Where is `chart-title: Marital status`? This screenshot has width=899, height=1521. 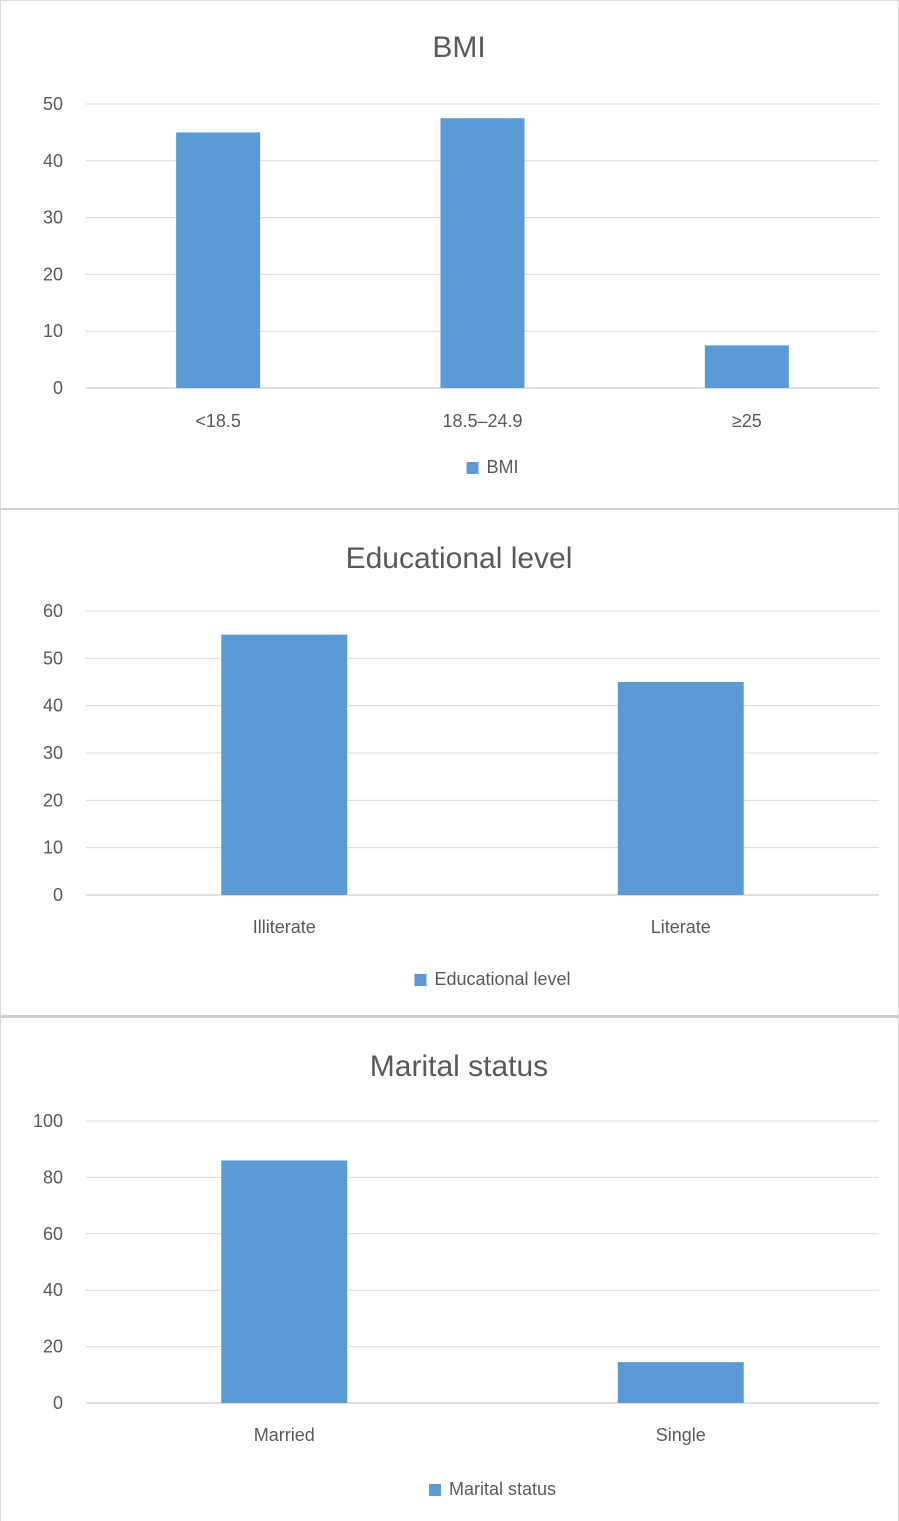 chart-title: Marital status is located at coordinates (459, 1066).